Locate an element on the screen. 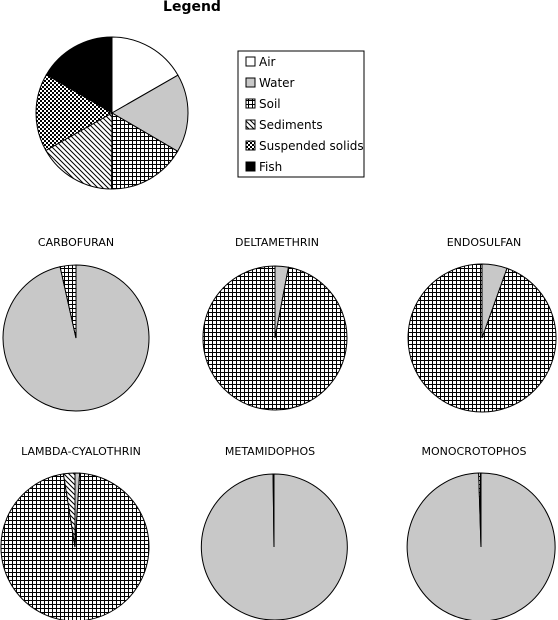 The image size is (558, 620). pie-carbofuran is located at coordinates (76, 338).